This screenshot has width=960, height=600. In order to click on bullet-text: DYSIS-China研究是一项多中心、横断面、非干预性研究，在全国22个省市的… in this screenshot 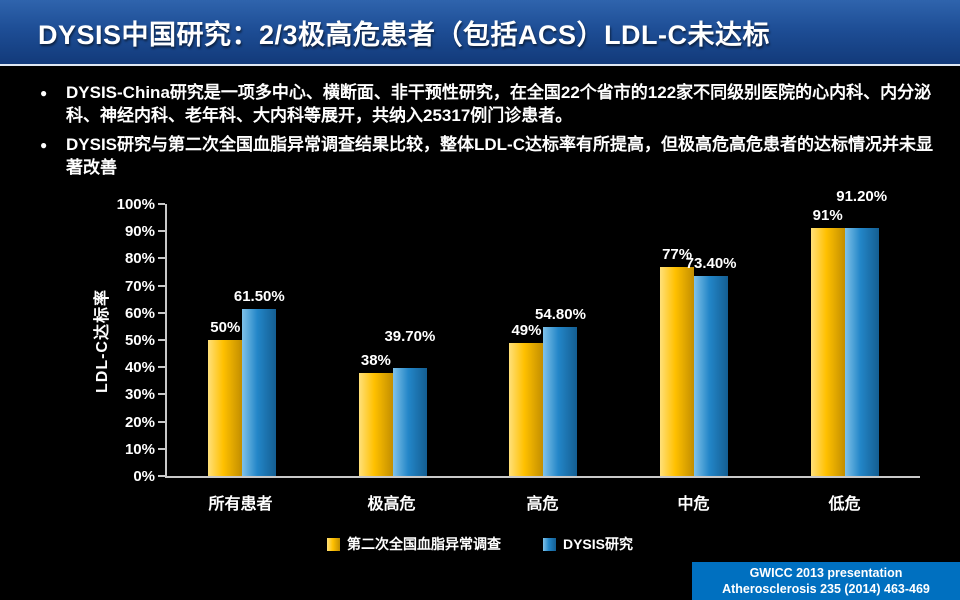, I will do `click(499, 104)`.